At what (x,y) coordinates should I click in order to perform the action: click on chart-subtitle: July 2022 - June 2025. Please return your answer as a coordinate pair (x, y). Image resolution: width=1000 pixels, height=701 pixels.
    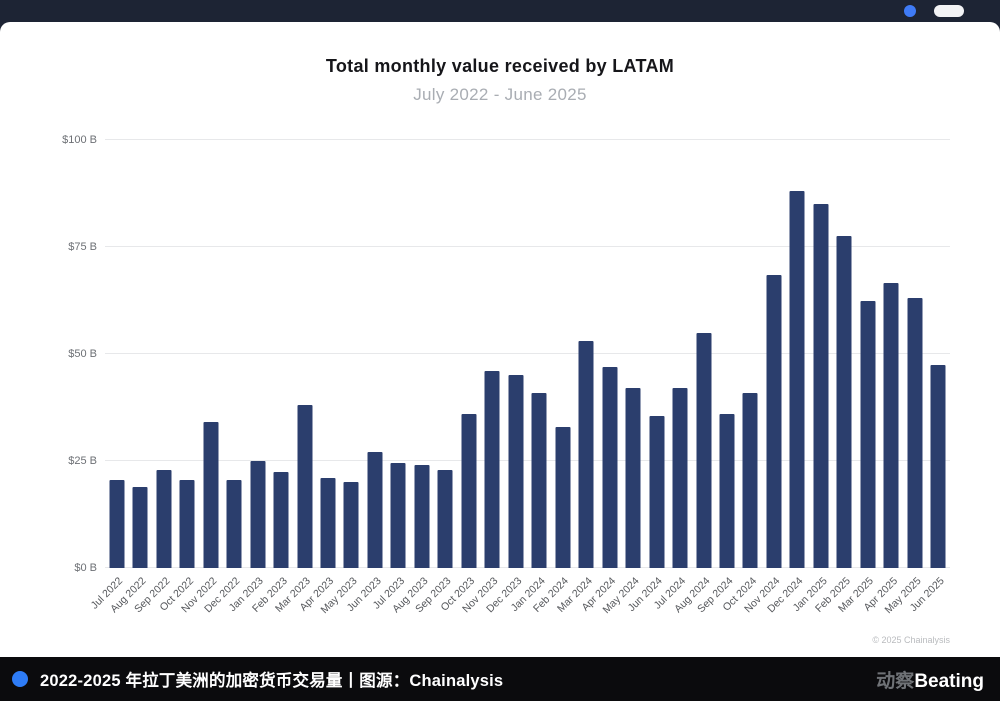
    Looking at the image, I should click on (500, 94).